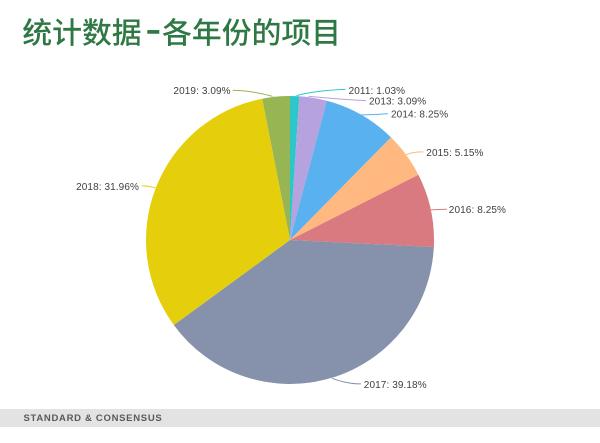 The image size is (600, 443). Describe the element at coordinates (377, 91) in the screenshot. I see `svg-text: 2011: 1.03%` at that location.